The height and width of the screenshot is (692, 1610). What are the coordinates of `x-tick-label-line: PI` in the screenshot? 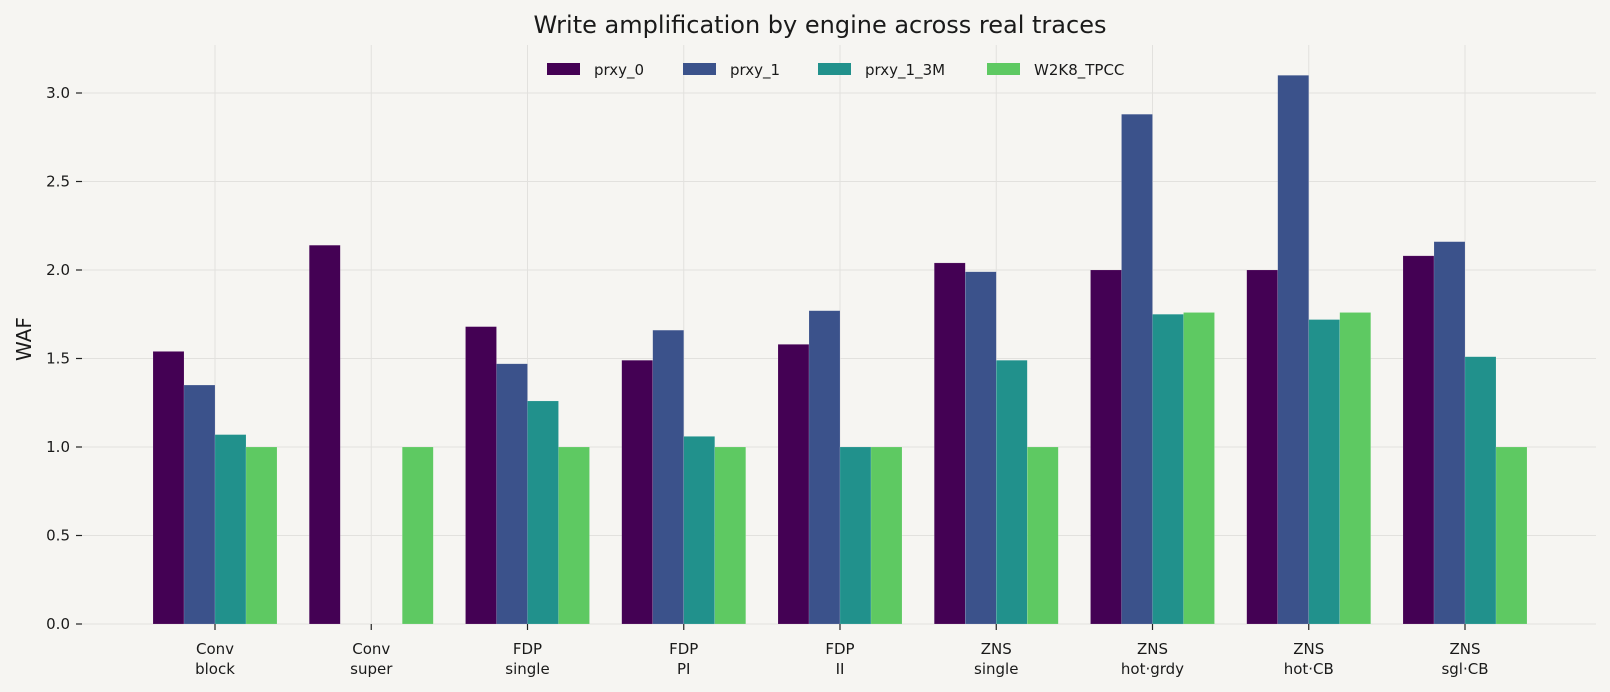 It's located at (683, 669).